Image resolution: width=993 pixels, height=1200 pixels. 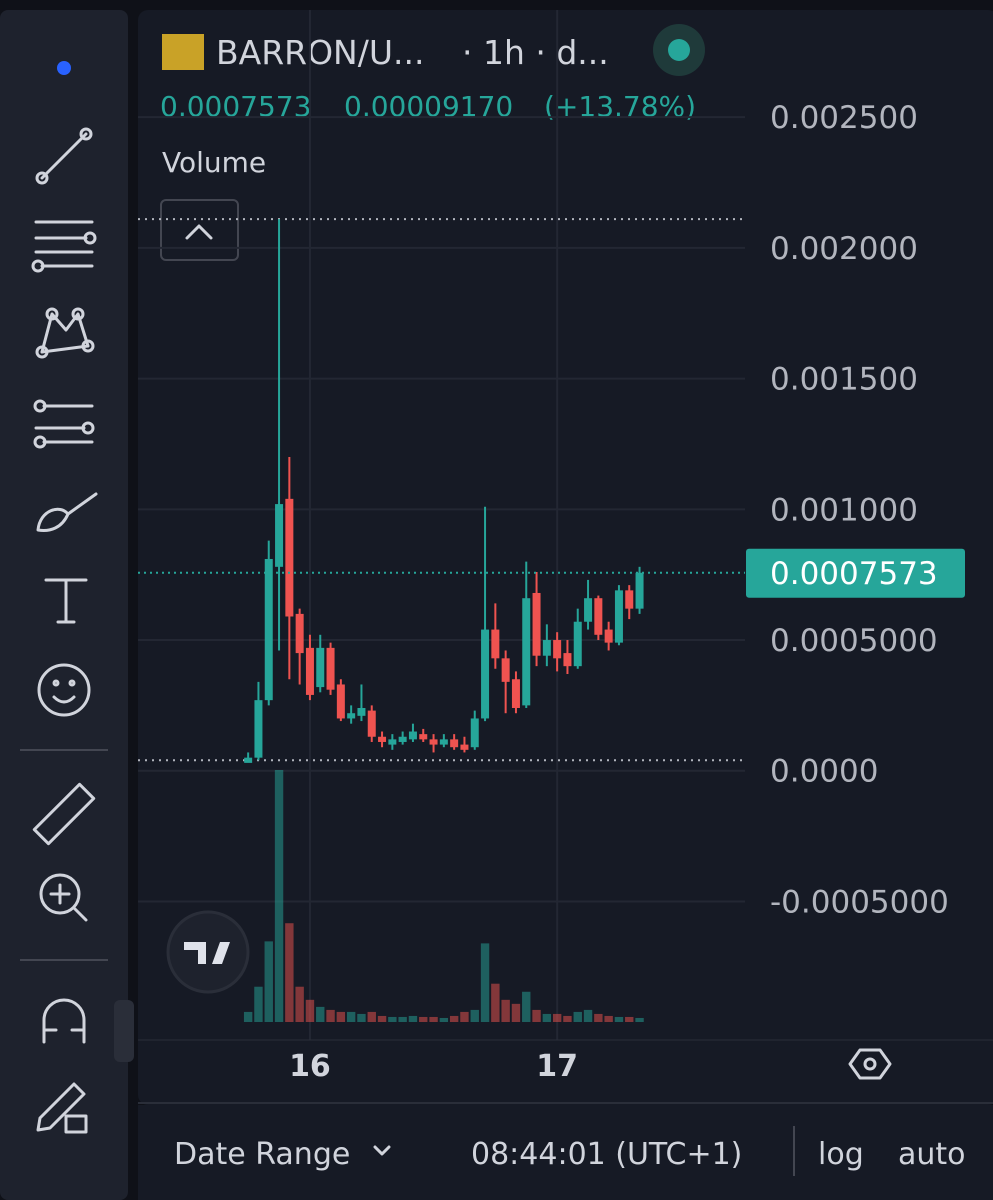 I want to click on collapse-button, so click(x=199, y=230).